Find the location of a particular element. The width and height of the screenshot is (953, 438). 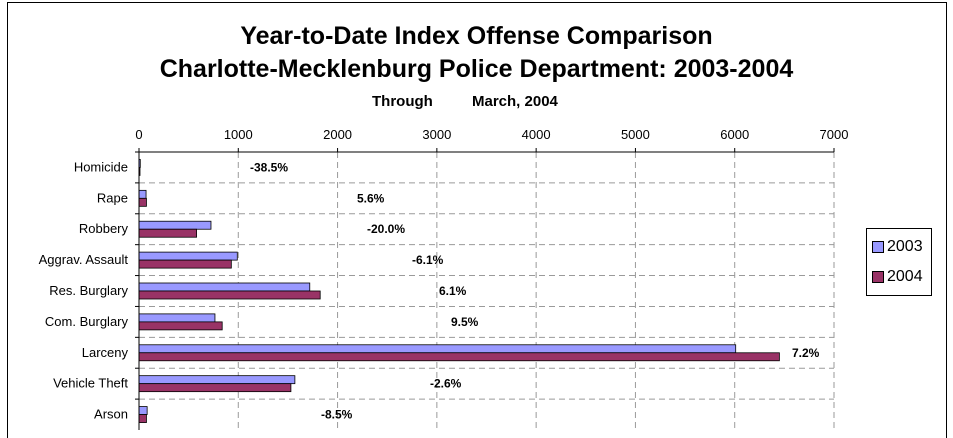

x-tick-label: 0 is located at coordinates (138, 134).